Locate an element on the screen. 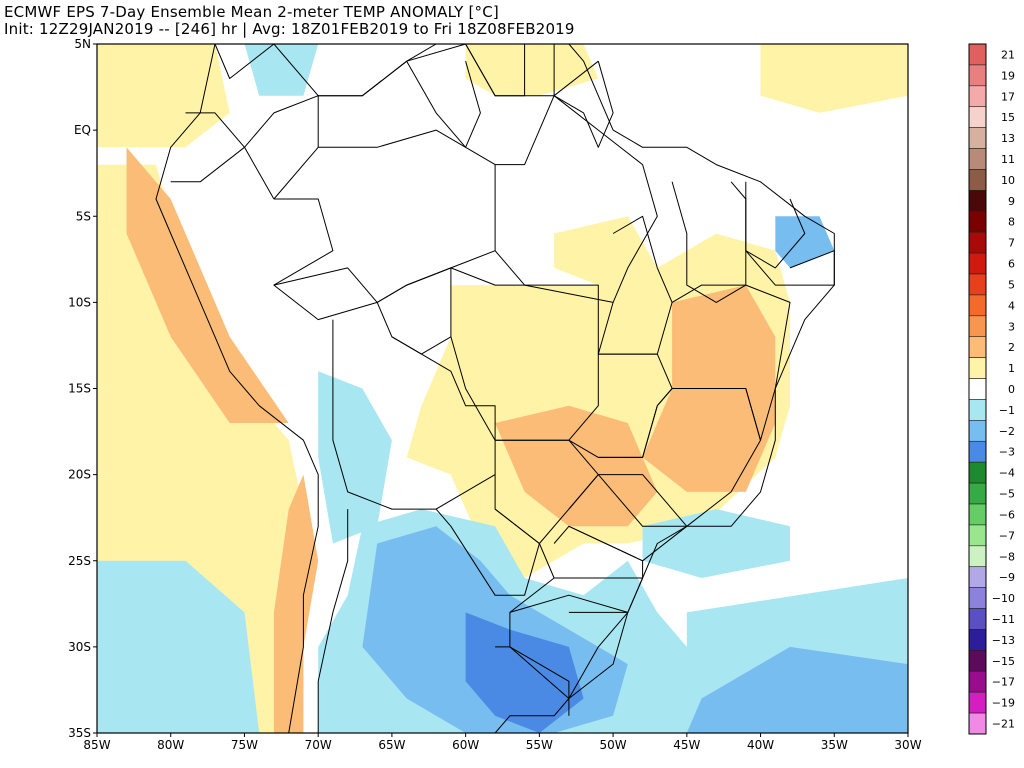 The width and height of the screenshot is (1024, 768). border-ms-state is located at coordinates (546, 491).